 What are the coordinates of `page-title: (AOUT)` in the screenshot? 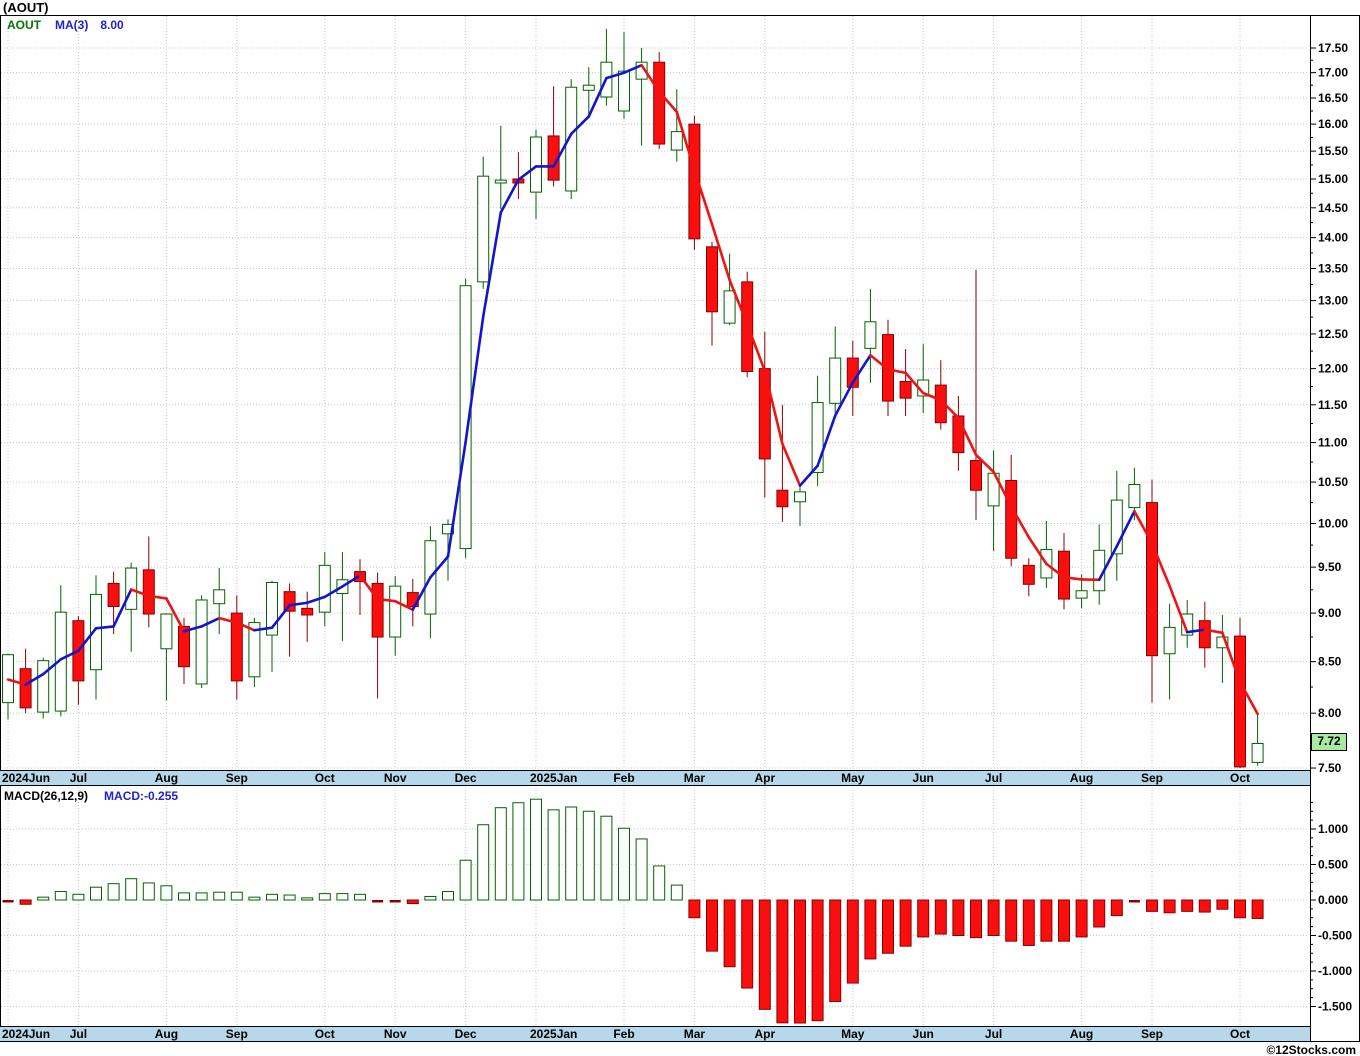 It's located at (26, 7).